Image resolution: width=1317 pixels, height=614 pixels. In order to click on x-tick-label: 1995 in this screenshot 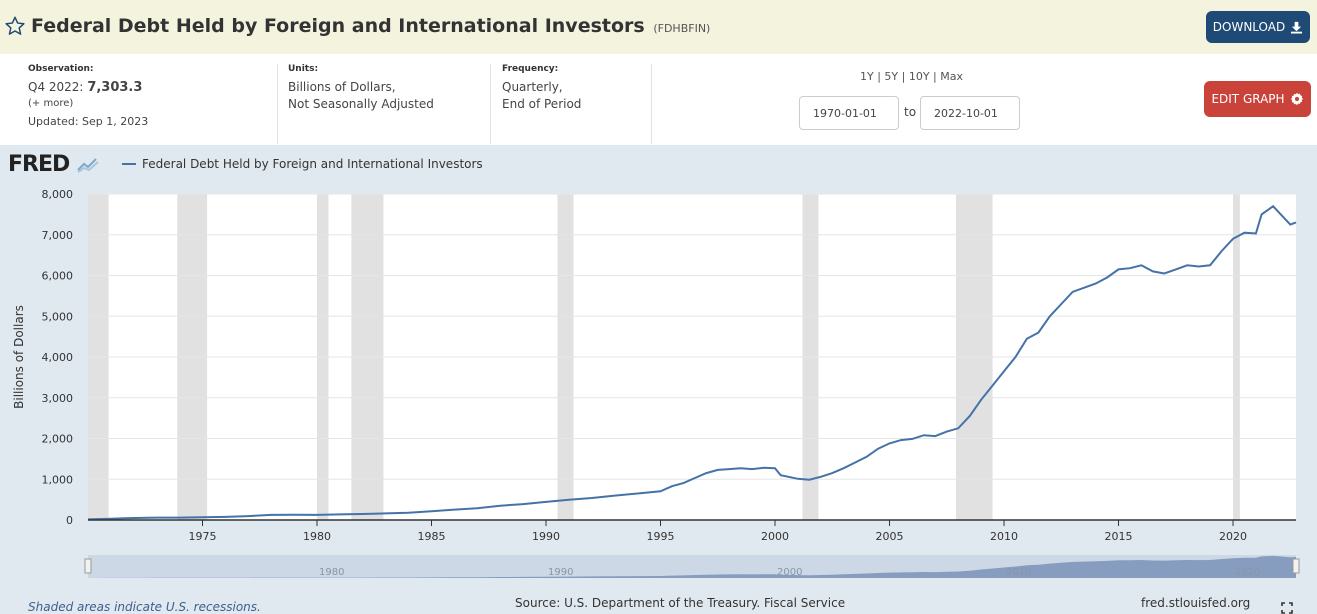, I will do `click(661, 536)`.